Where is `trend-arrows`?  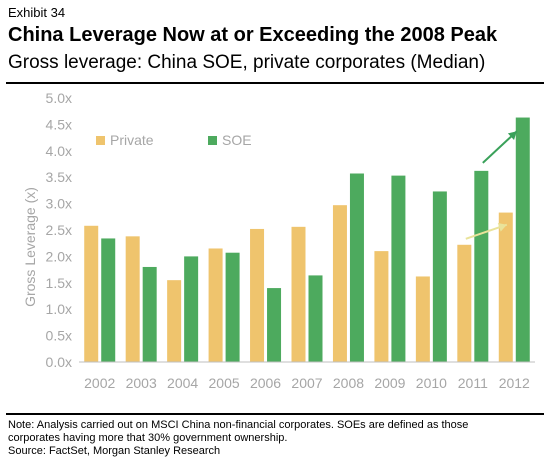
trend-arrows is located at coordinates (491, 185).